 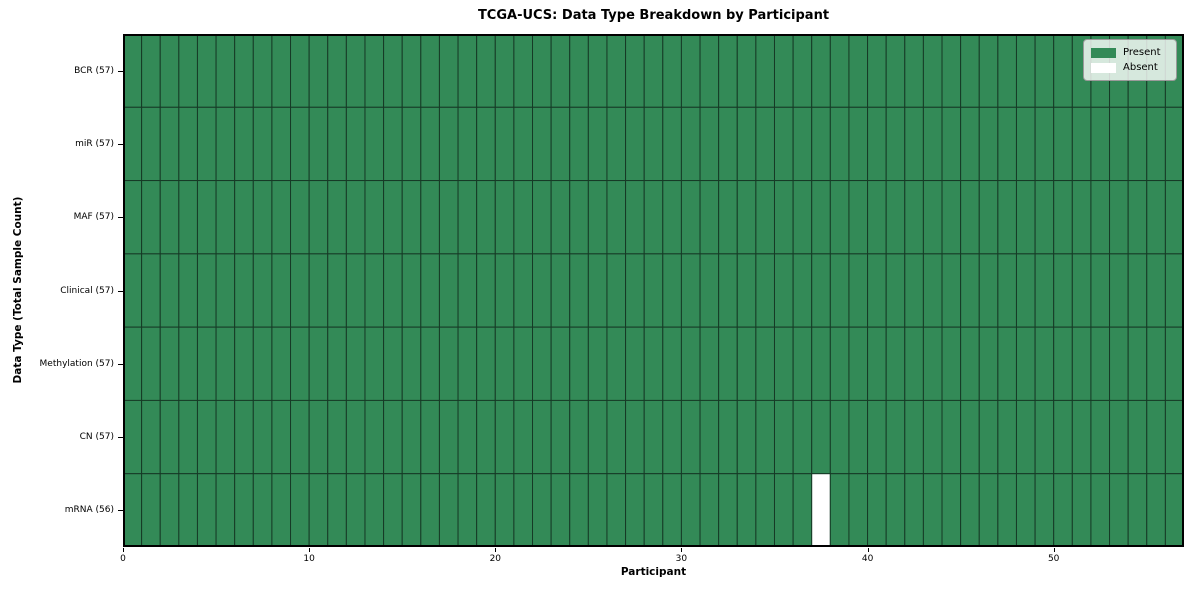 What do you see at coordinates (653, 572) in the screenshot?
I see `x-axis-label: Participant` at bounding box center [653, 572].